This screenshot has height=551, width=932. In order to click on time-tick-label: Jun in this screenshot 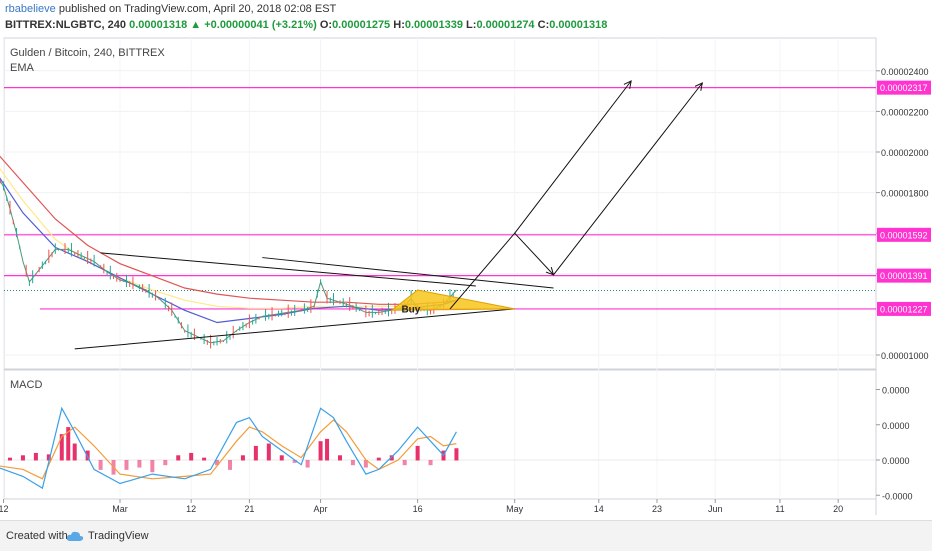, I will do `click(715, 509)`.